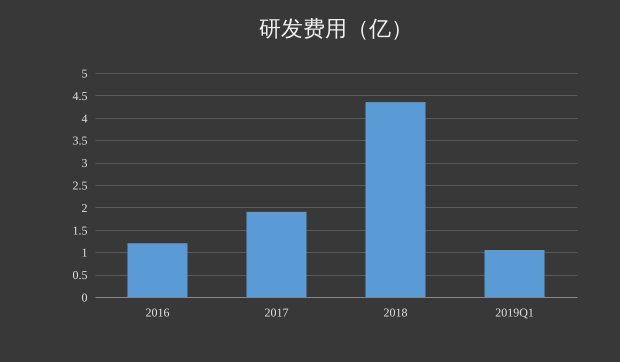 This screenshot has height=362, width=620. Describe the element at coordinates (85, 118) in the screenshot. I see `y-tick-label: 4` at that location.